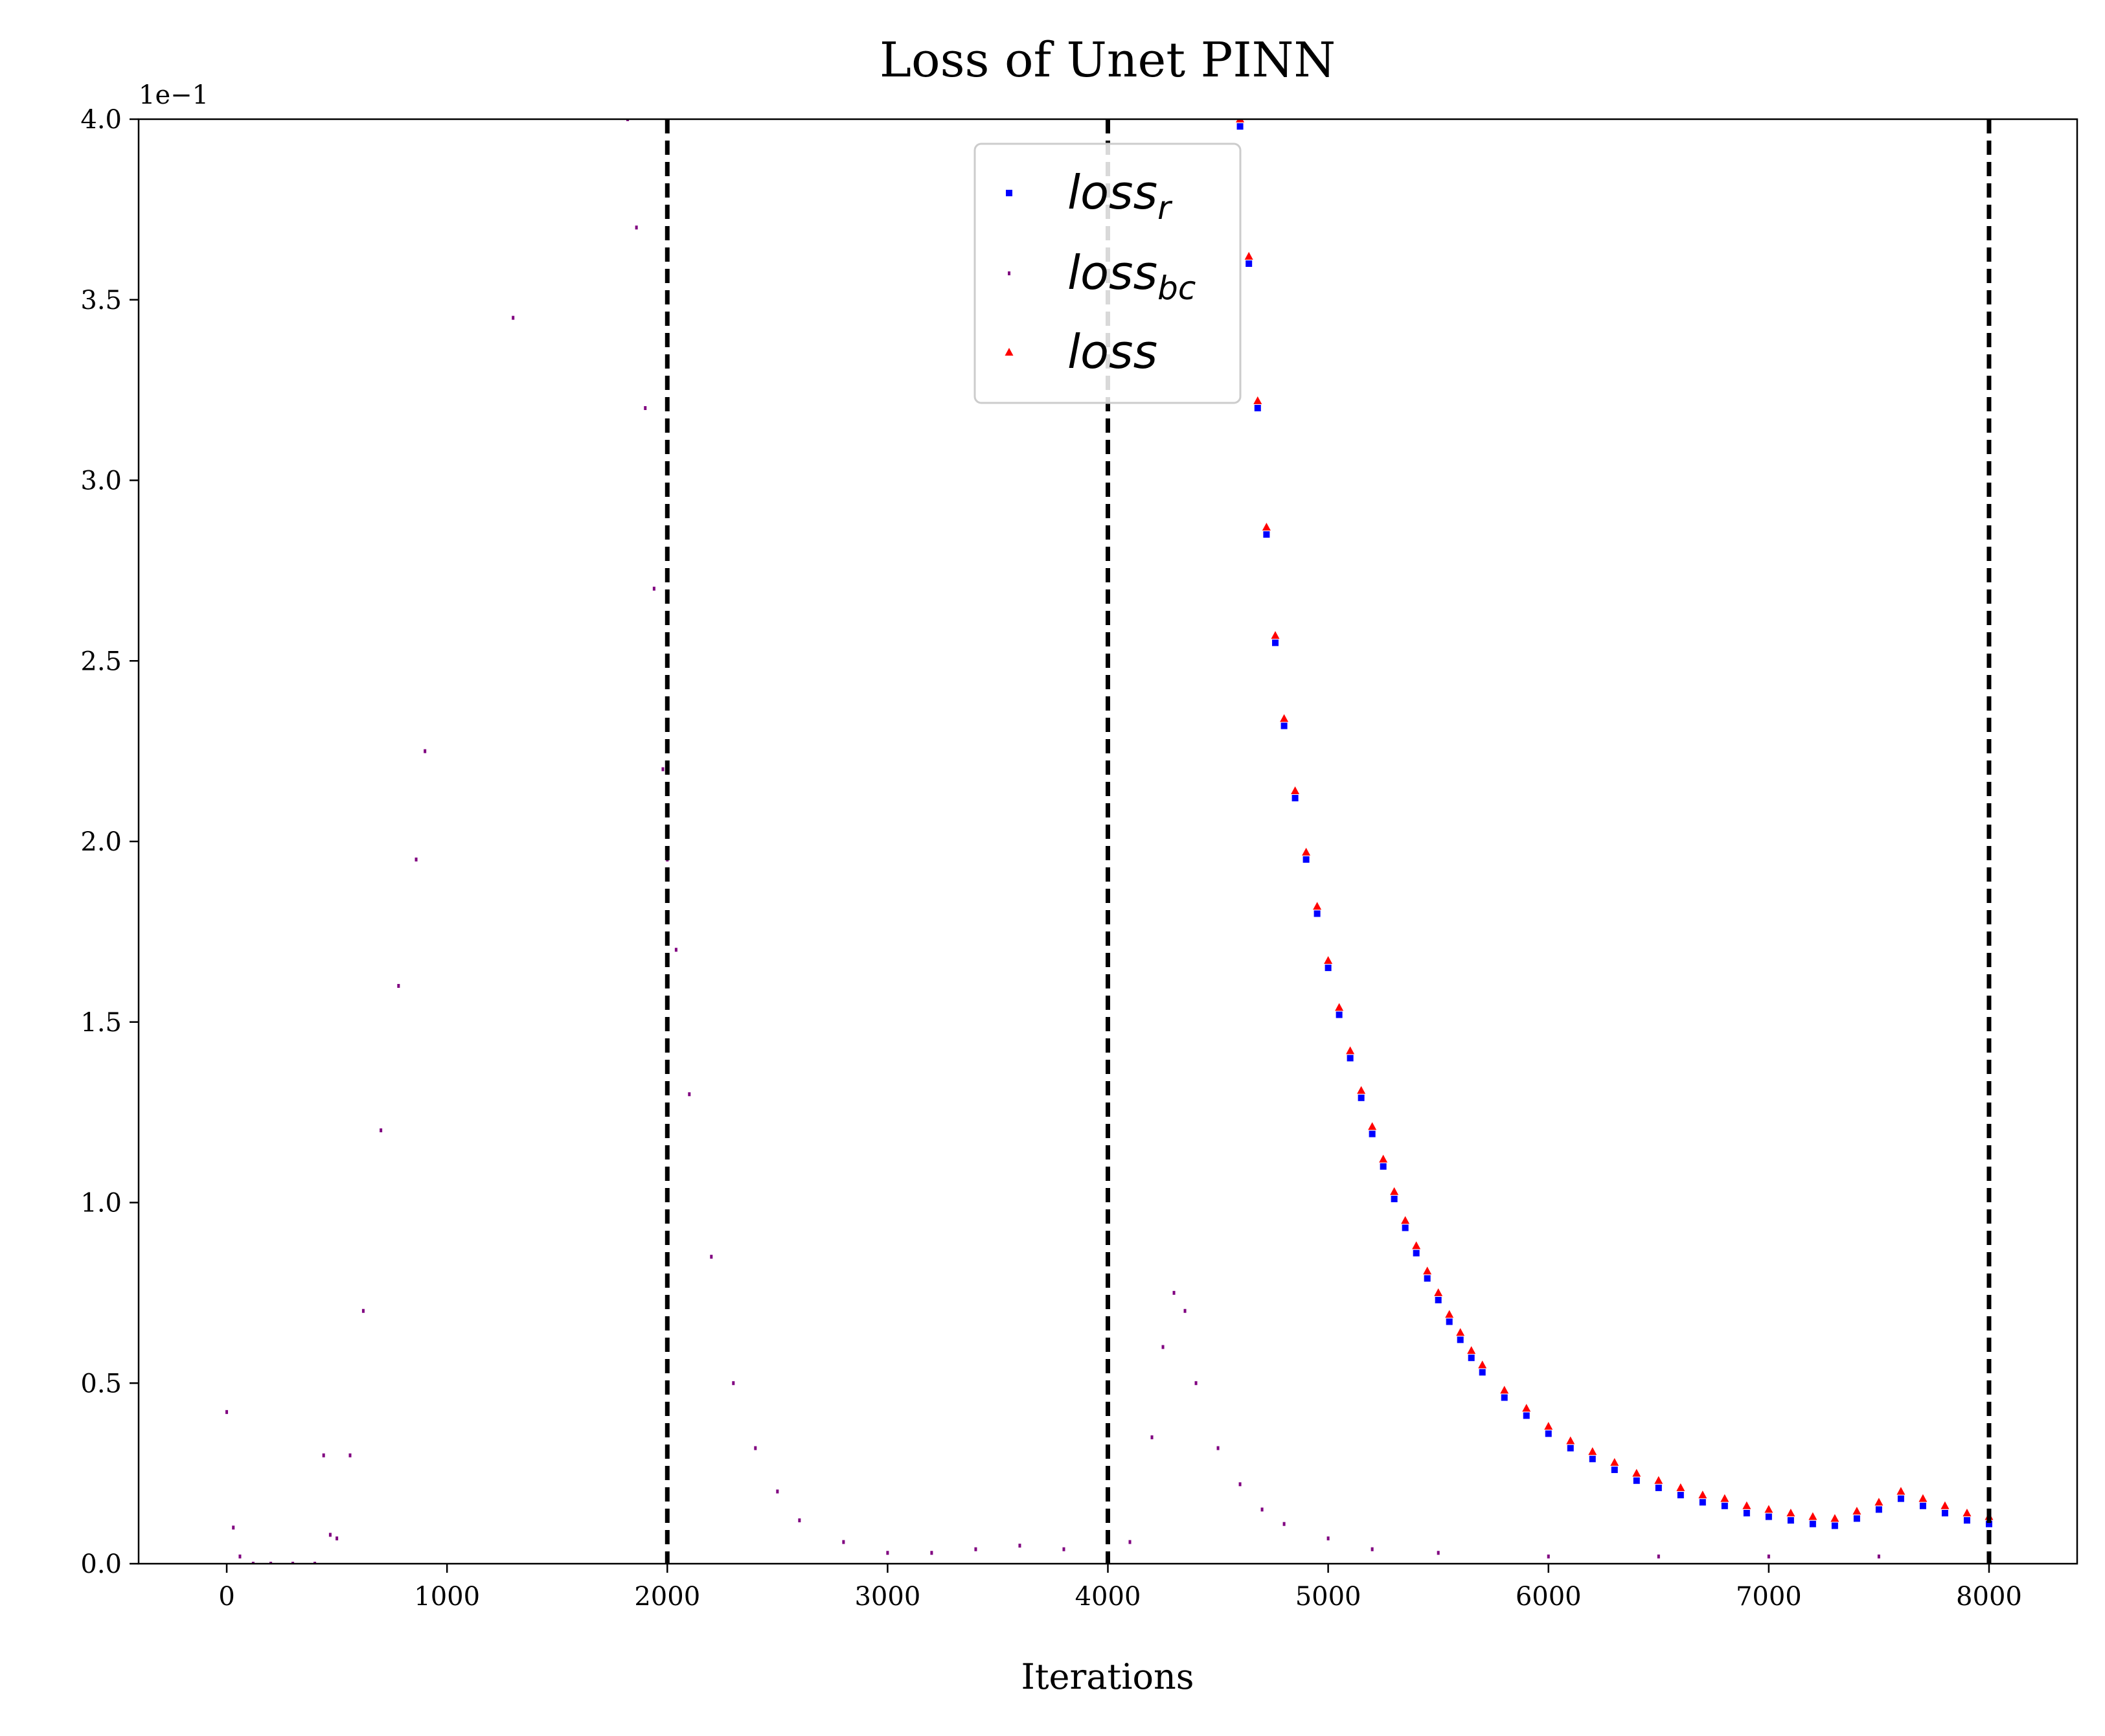 The height and width of the screenshot is (1736, 2105). I want to click on x-tick-label: 6000, so click(1549, 1597).